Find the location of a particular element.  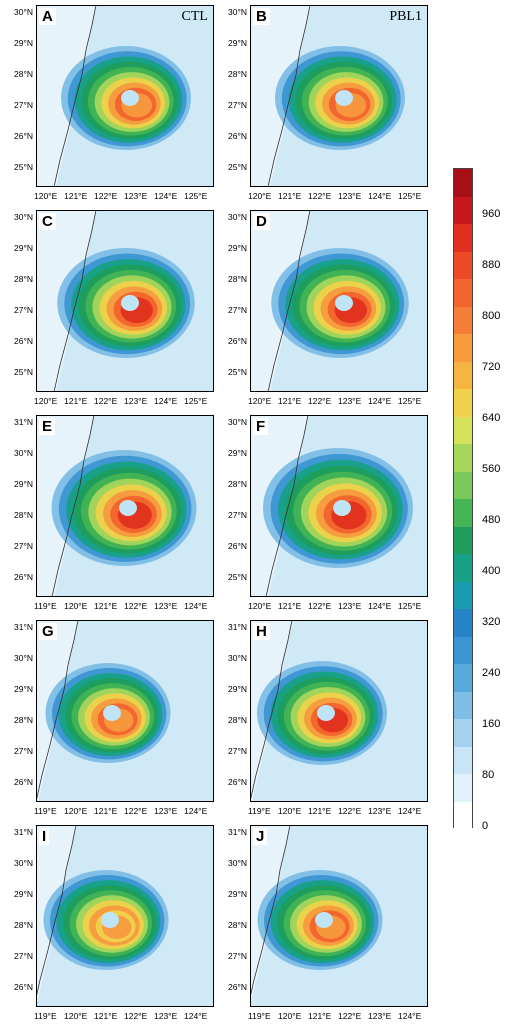

radar-field: J is located at coordinates (339, 916).